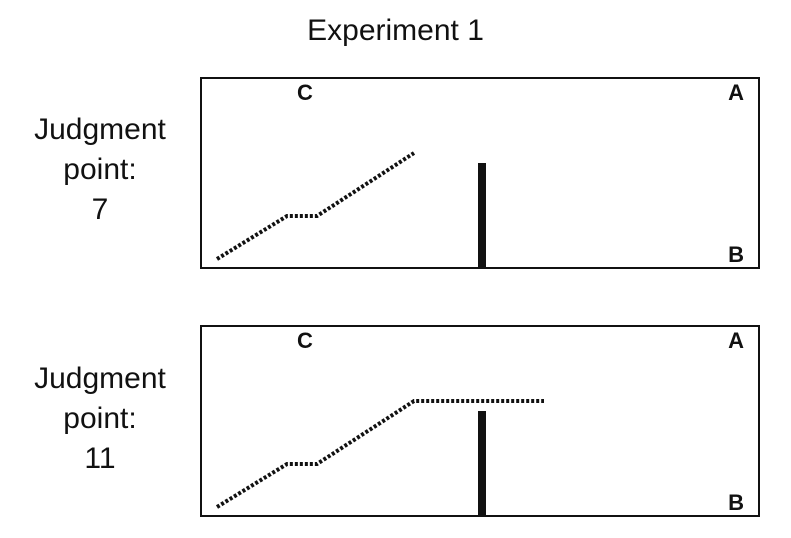 This screenshot has width=791, height=538. Describe the element at coordinates (395, 30) in the screenshot. I see `figure-title: Experiment 1` at that location.